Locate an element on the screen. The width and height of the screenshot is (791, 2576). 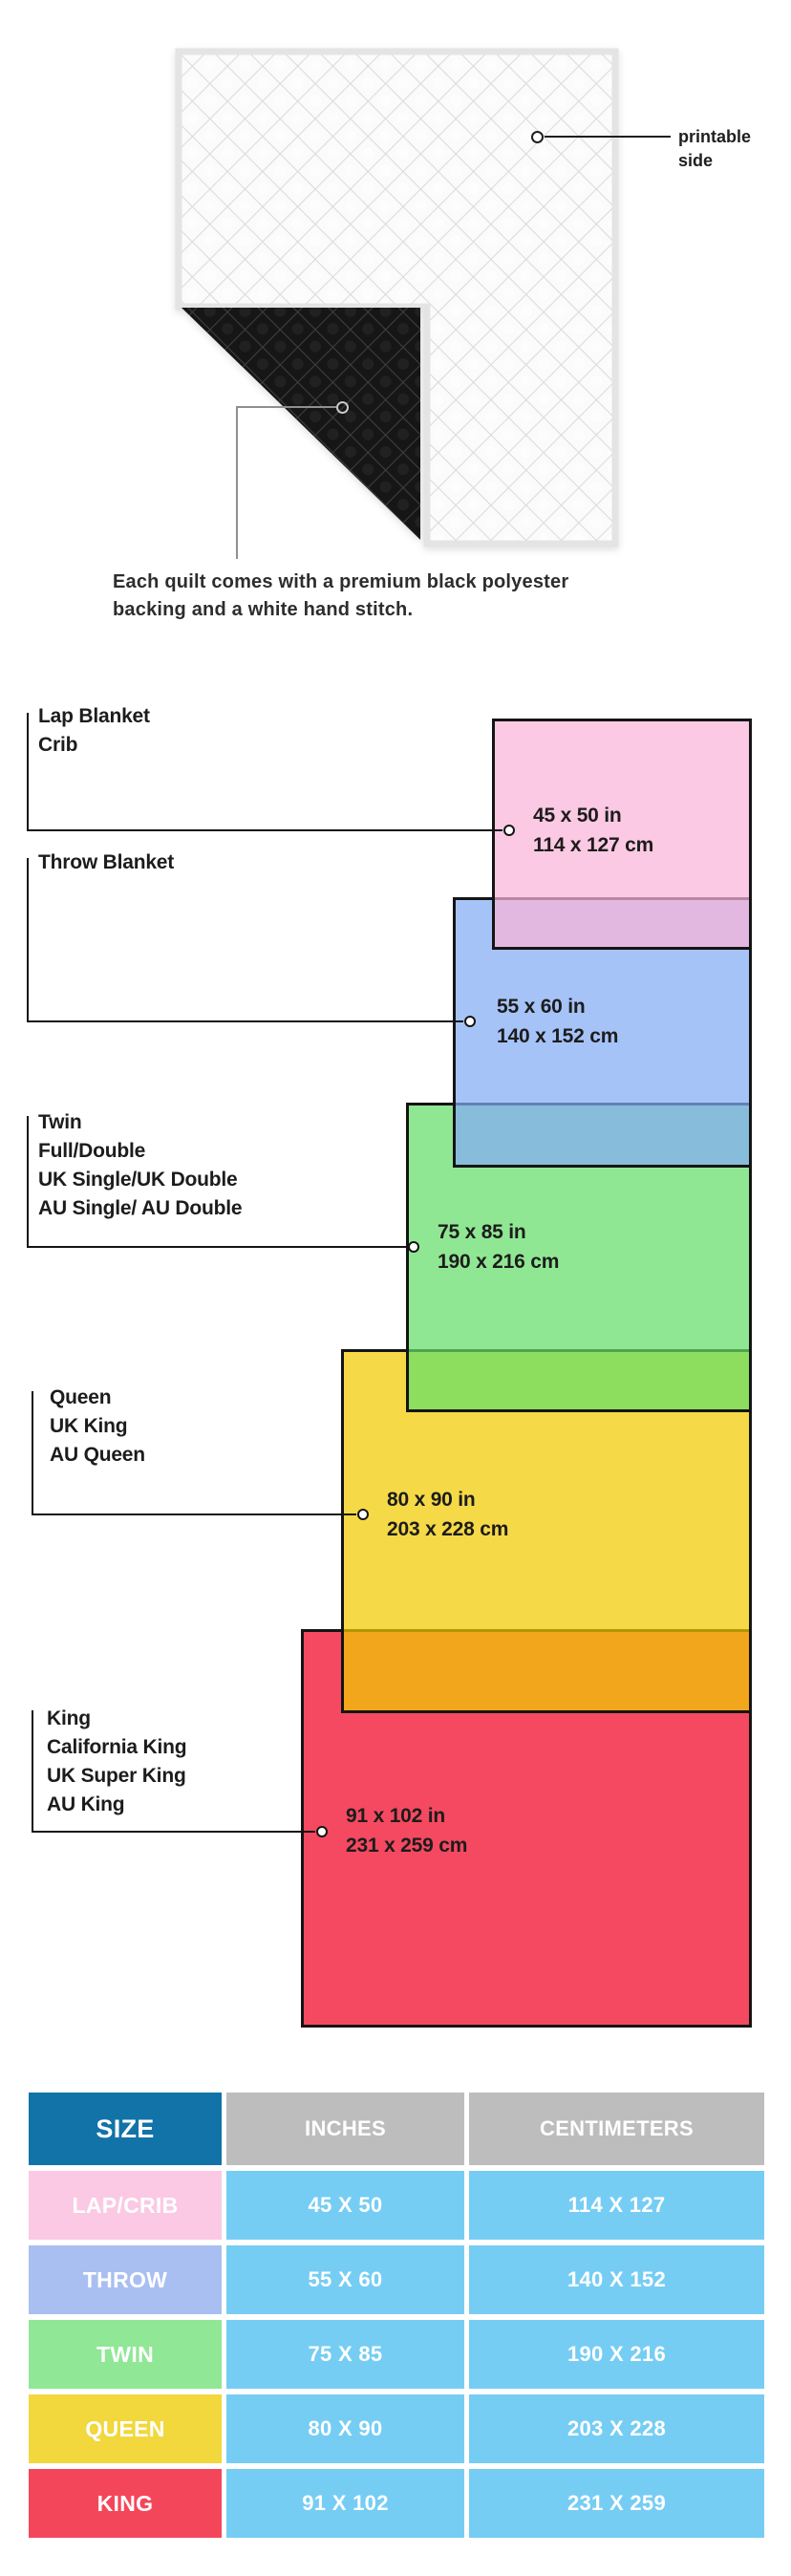
dims-throw-inches: 55 x 60 in is located at coordinates (541, 1007).